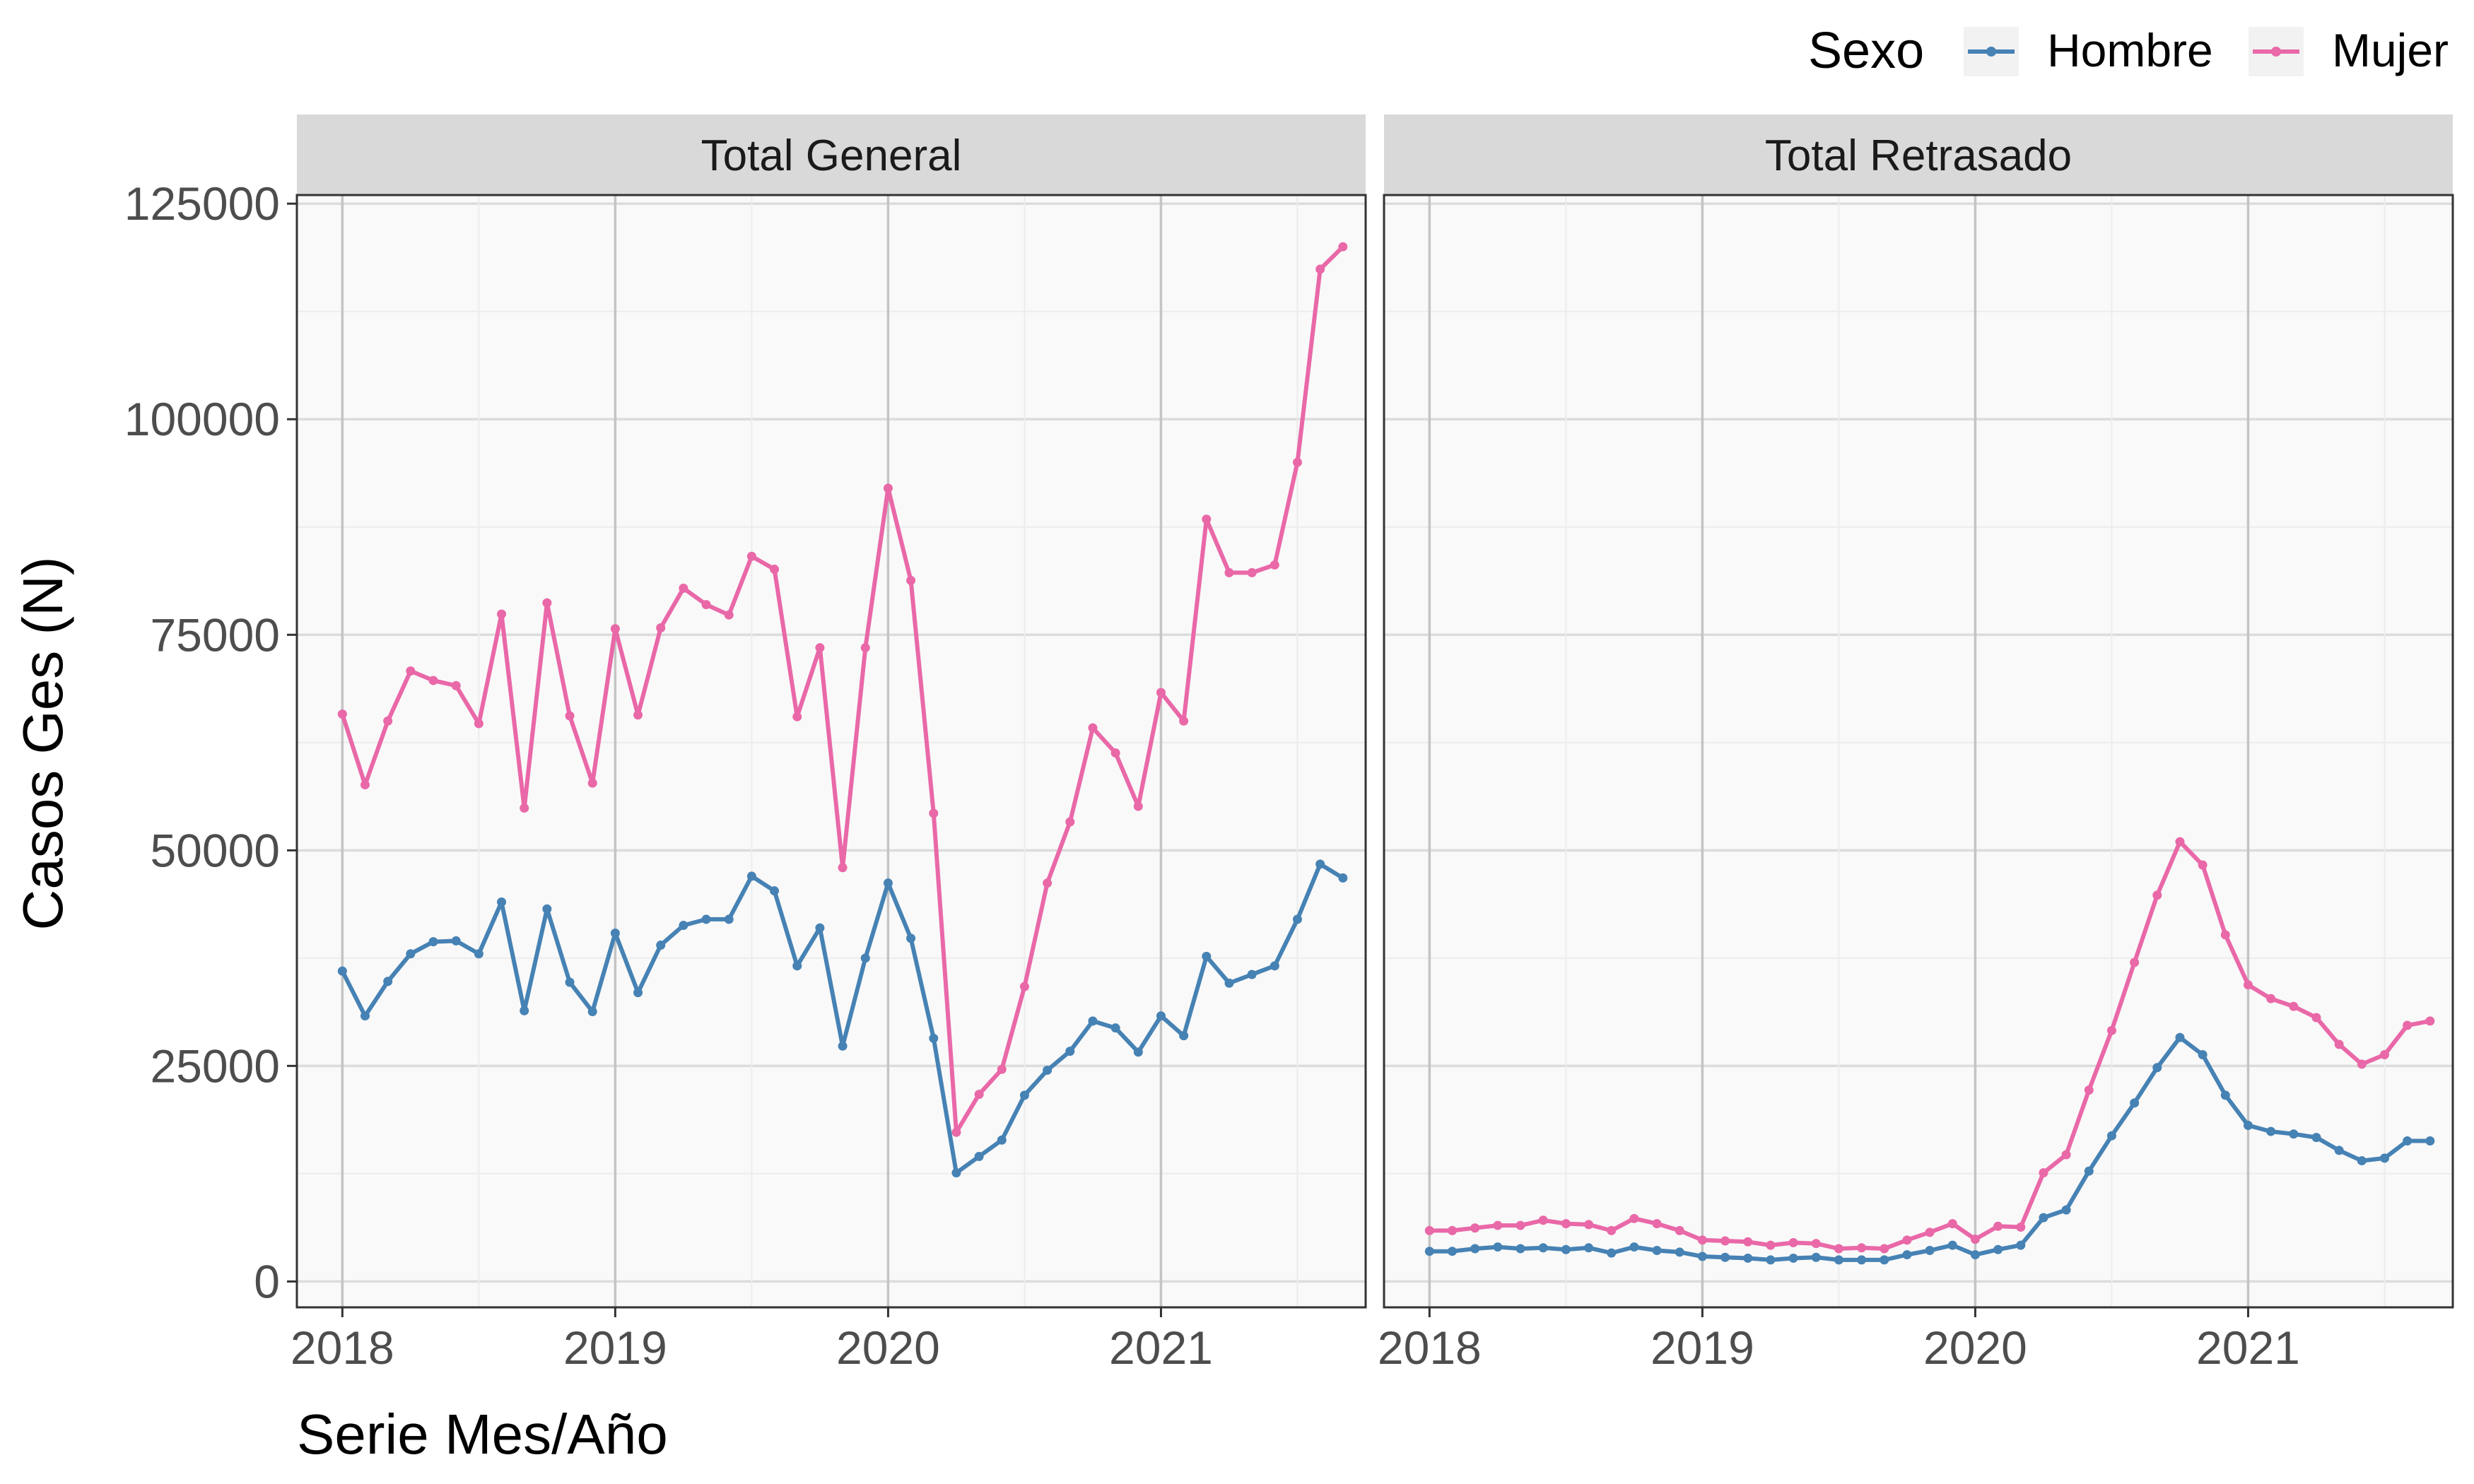  I want to click on series-mujer, so click(1929, 1045).